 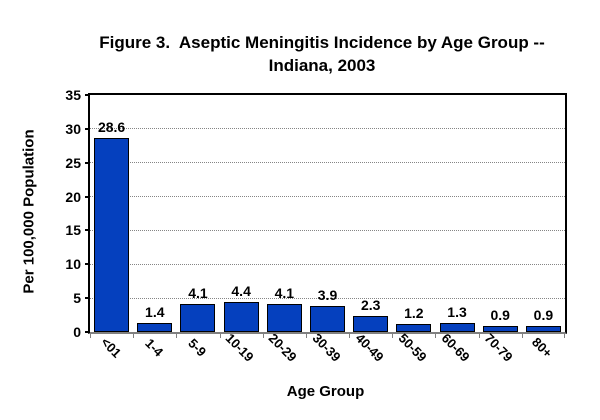 What do you see at coordinates (77, 298) in the screenshot?
I see `y-tick-label: 5` at bounding box center [77, 298].